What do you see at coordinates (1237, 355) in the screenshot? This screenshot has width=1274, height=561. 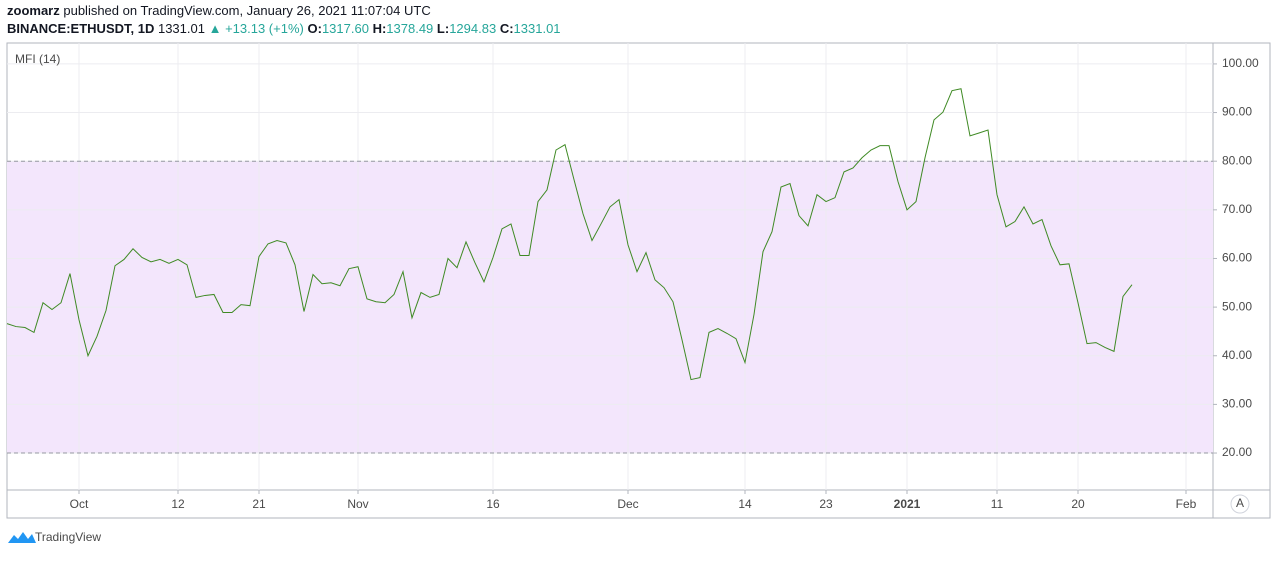 I see `y-tick-label: 40.00` at bounding box center [1237, 355].